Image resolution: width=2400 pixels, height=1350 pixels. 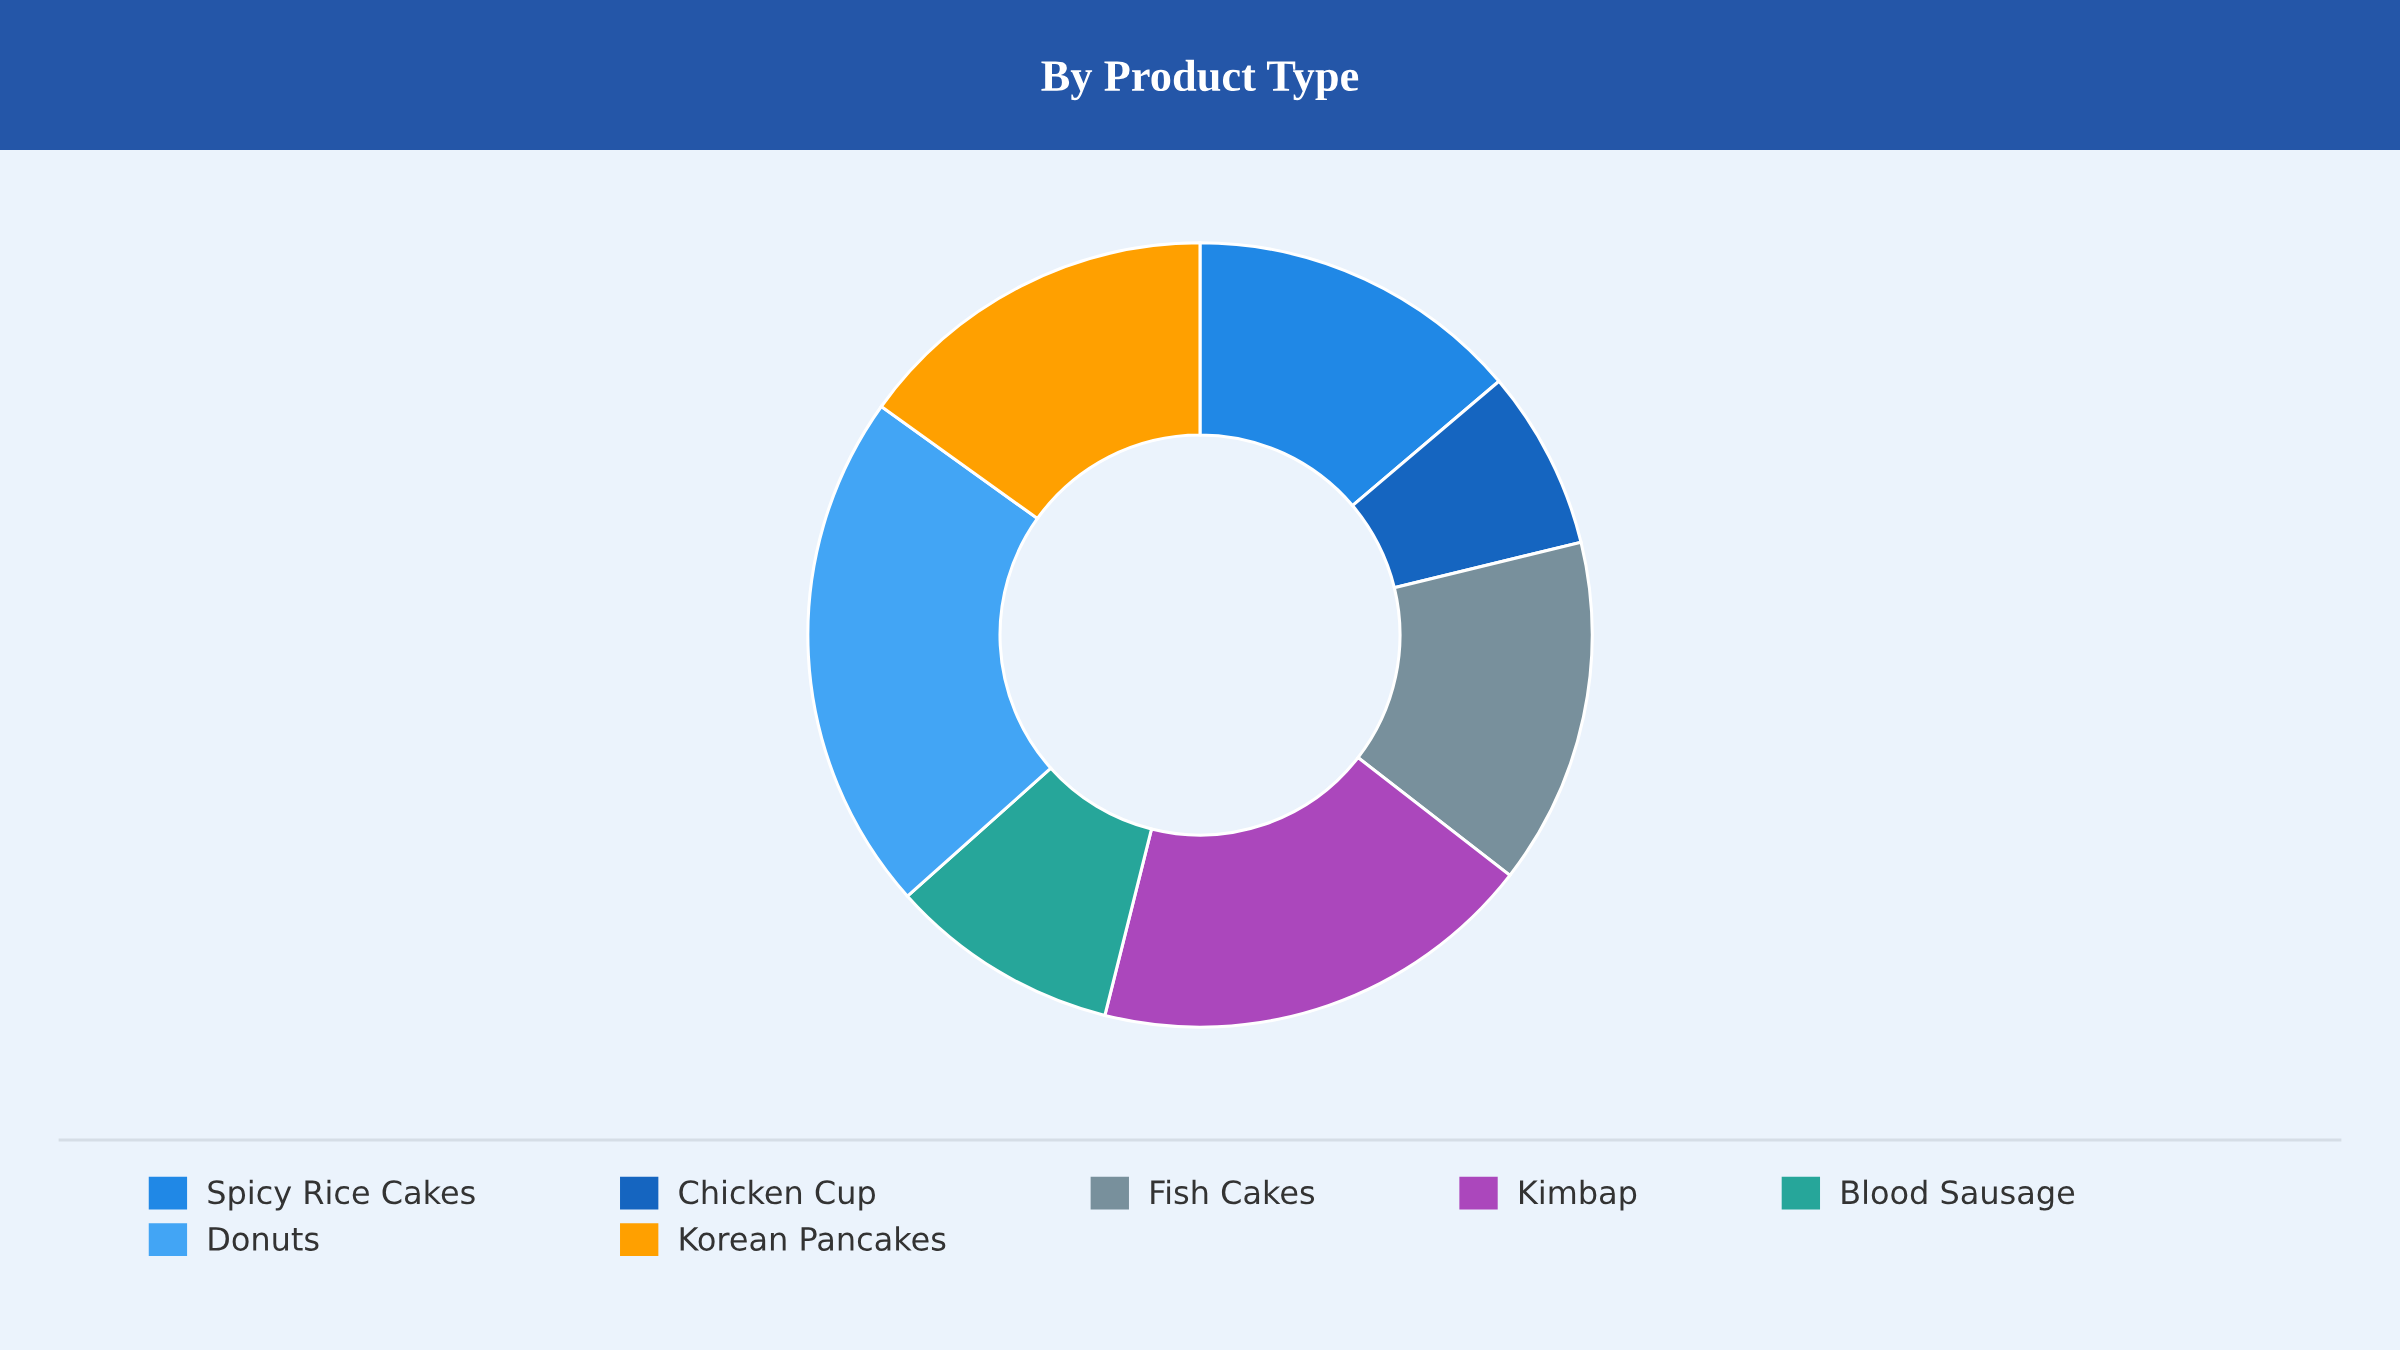 I want to click on chart-title: By Product Type, so click(x=1200, y=80).